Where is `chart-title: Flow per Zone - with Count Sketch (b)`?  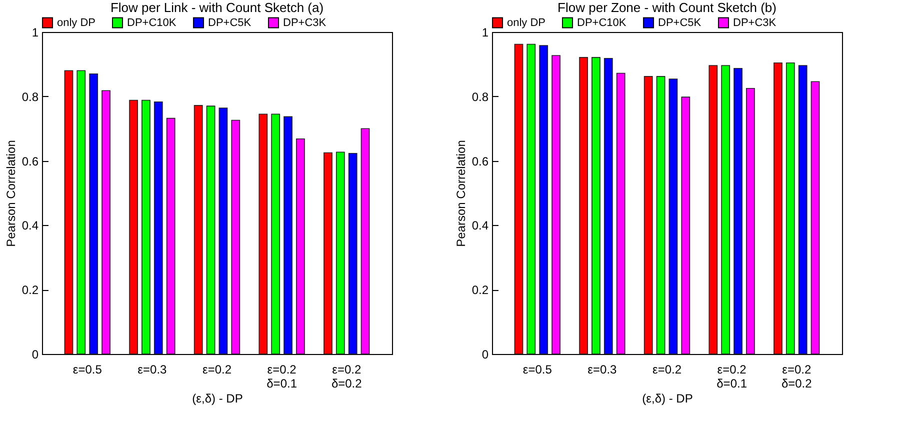 chart-title: Flow per Zone - with Count Sketch (b) is located at coordinates (667, 7).